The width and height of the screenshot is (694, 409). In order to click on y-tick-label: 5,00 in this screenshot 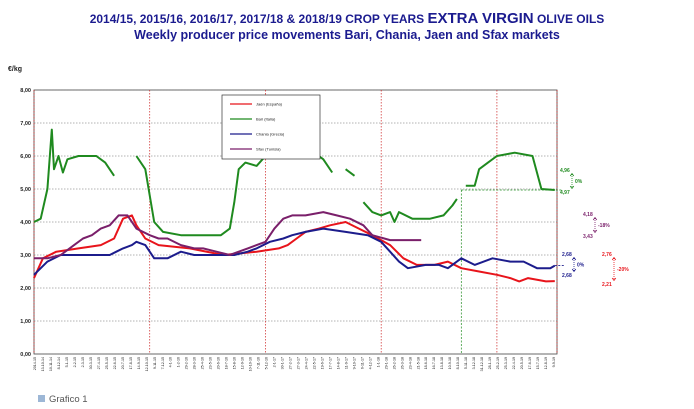, I will do `click(25, 190)`.